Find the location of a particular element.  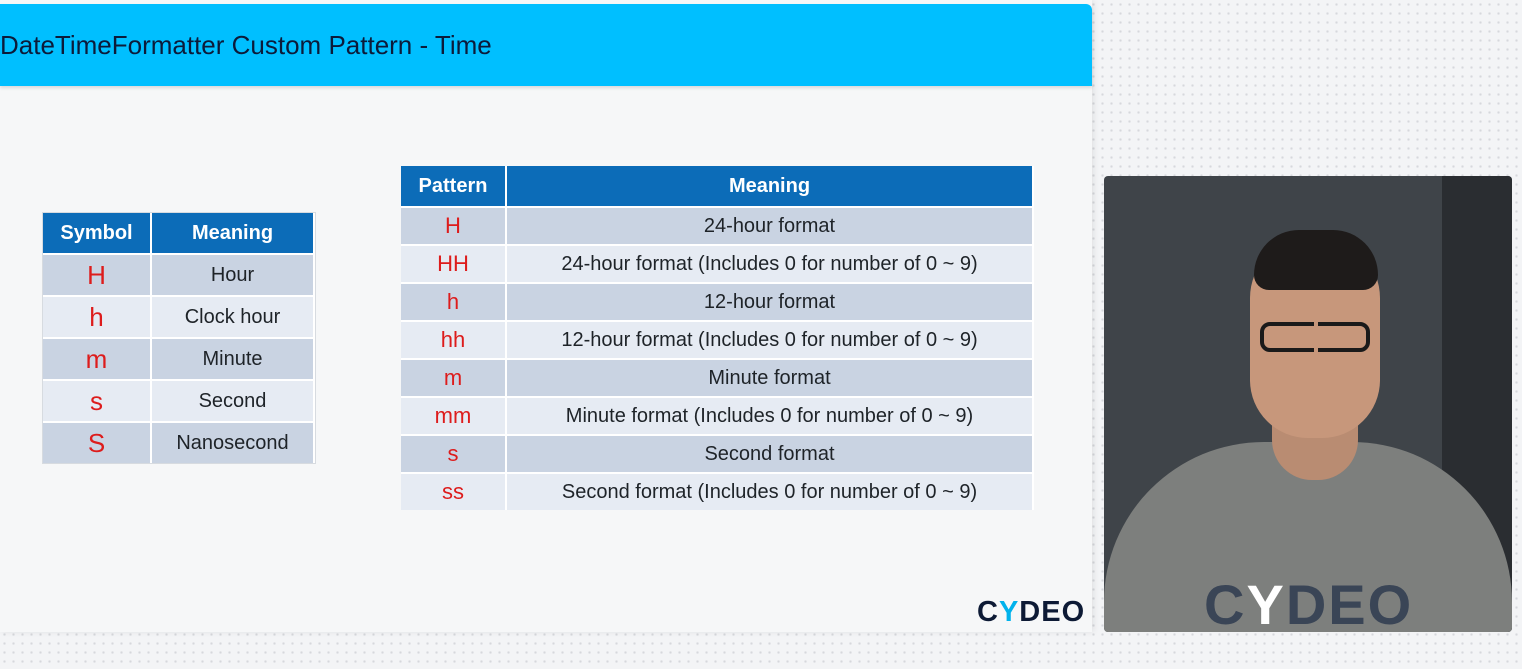

table-row: h 12-hour format is located at coordinates (717, 301).